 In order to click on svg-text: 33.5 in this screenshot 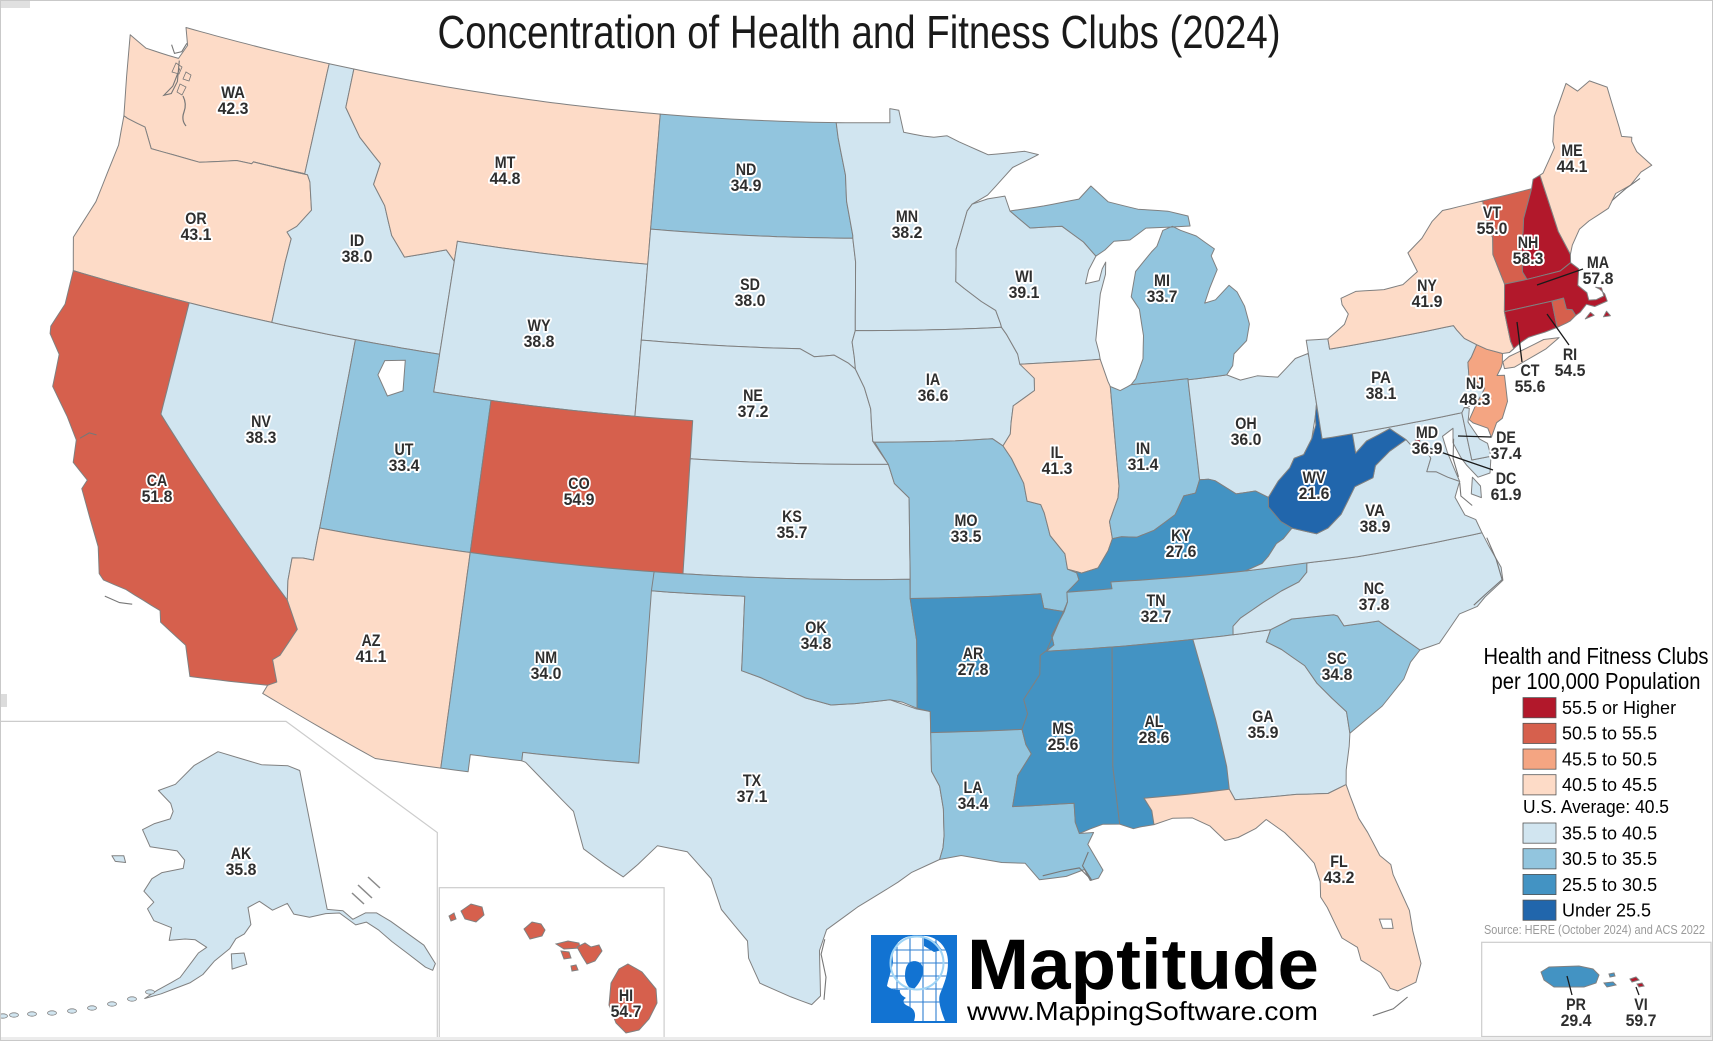, I will do `click(966, 536)`.